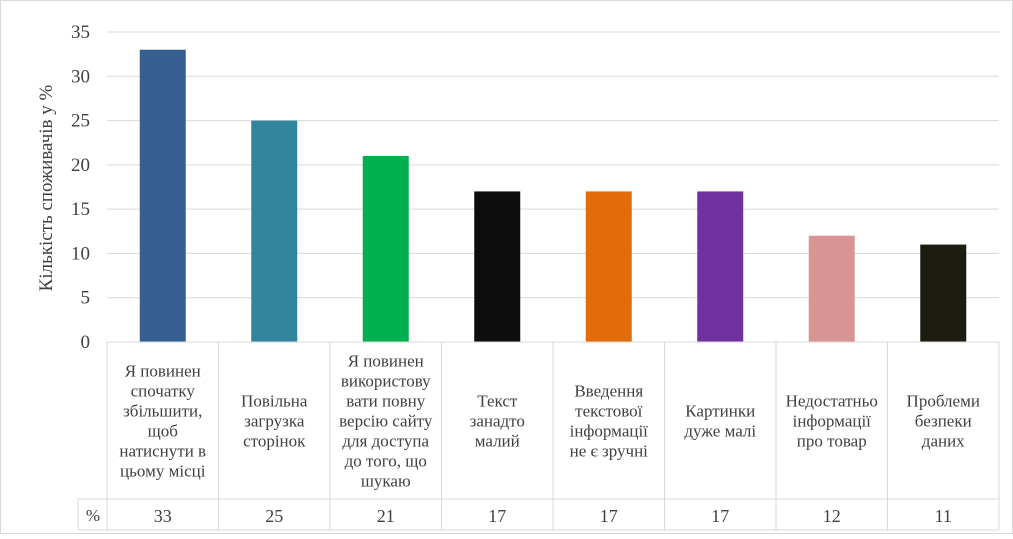  What do you see at coordinates (80, 121) in the screenshot?
I see `y-tick-label: 25` at bounding box center [80, 121].